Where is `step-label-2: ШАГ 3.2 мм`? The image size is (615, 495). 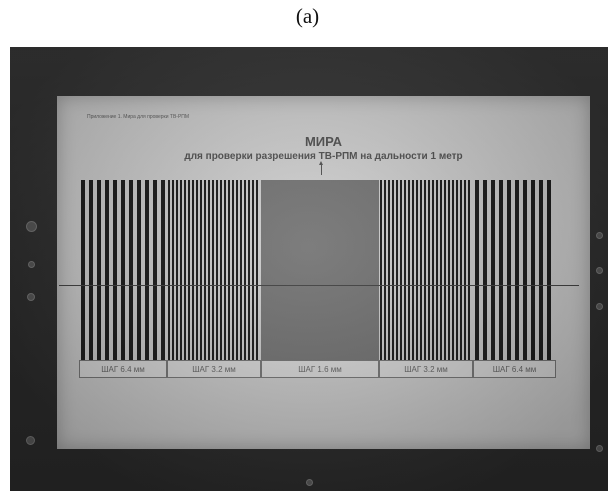 step-label-2: ШАГ 3.2 мм is located at coordinates (214, 369).